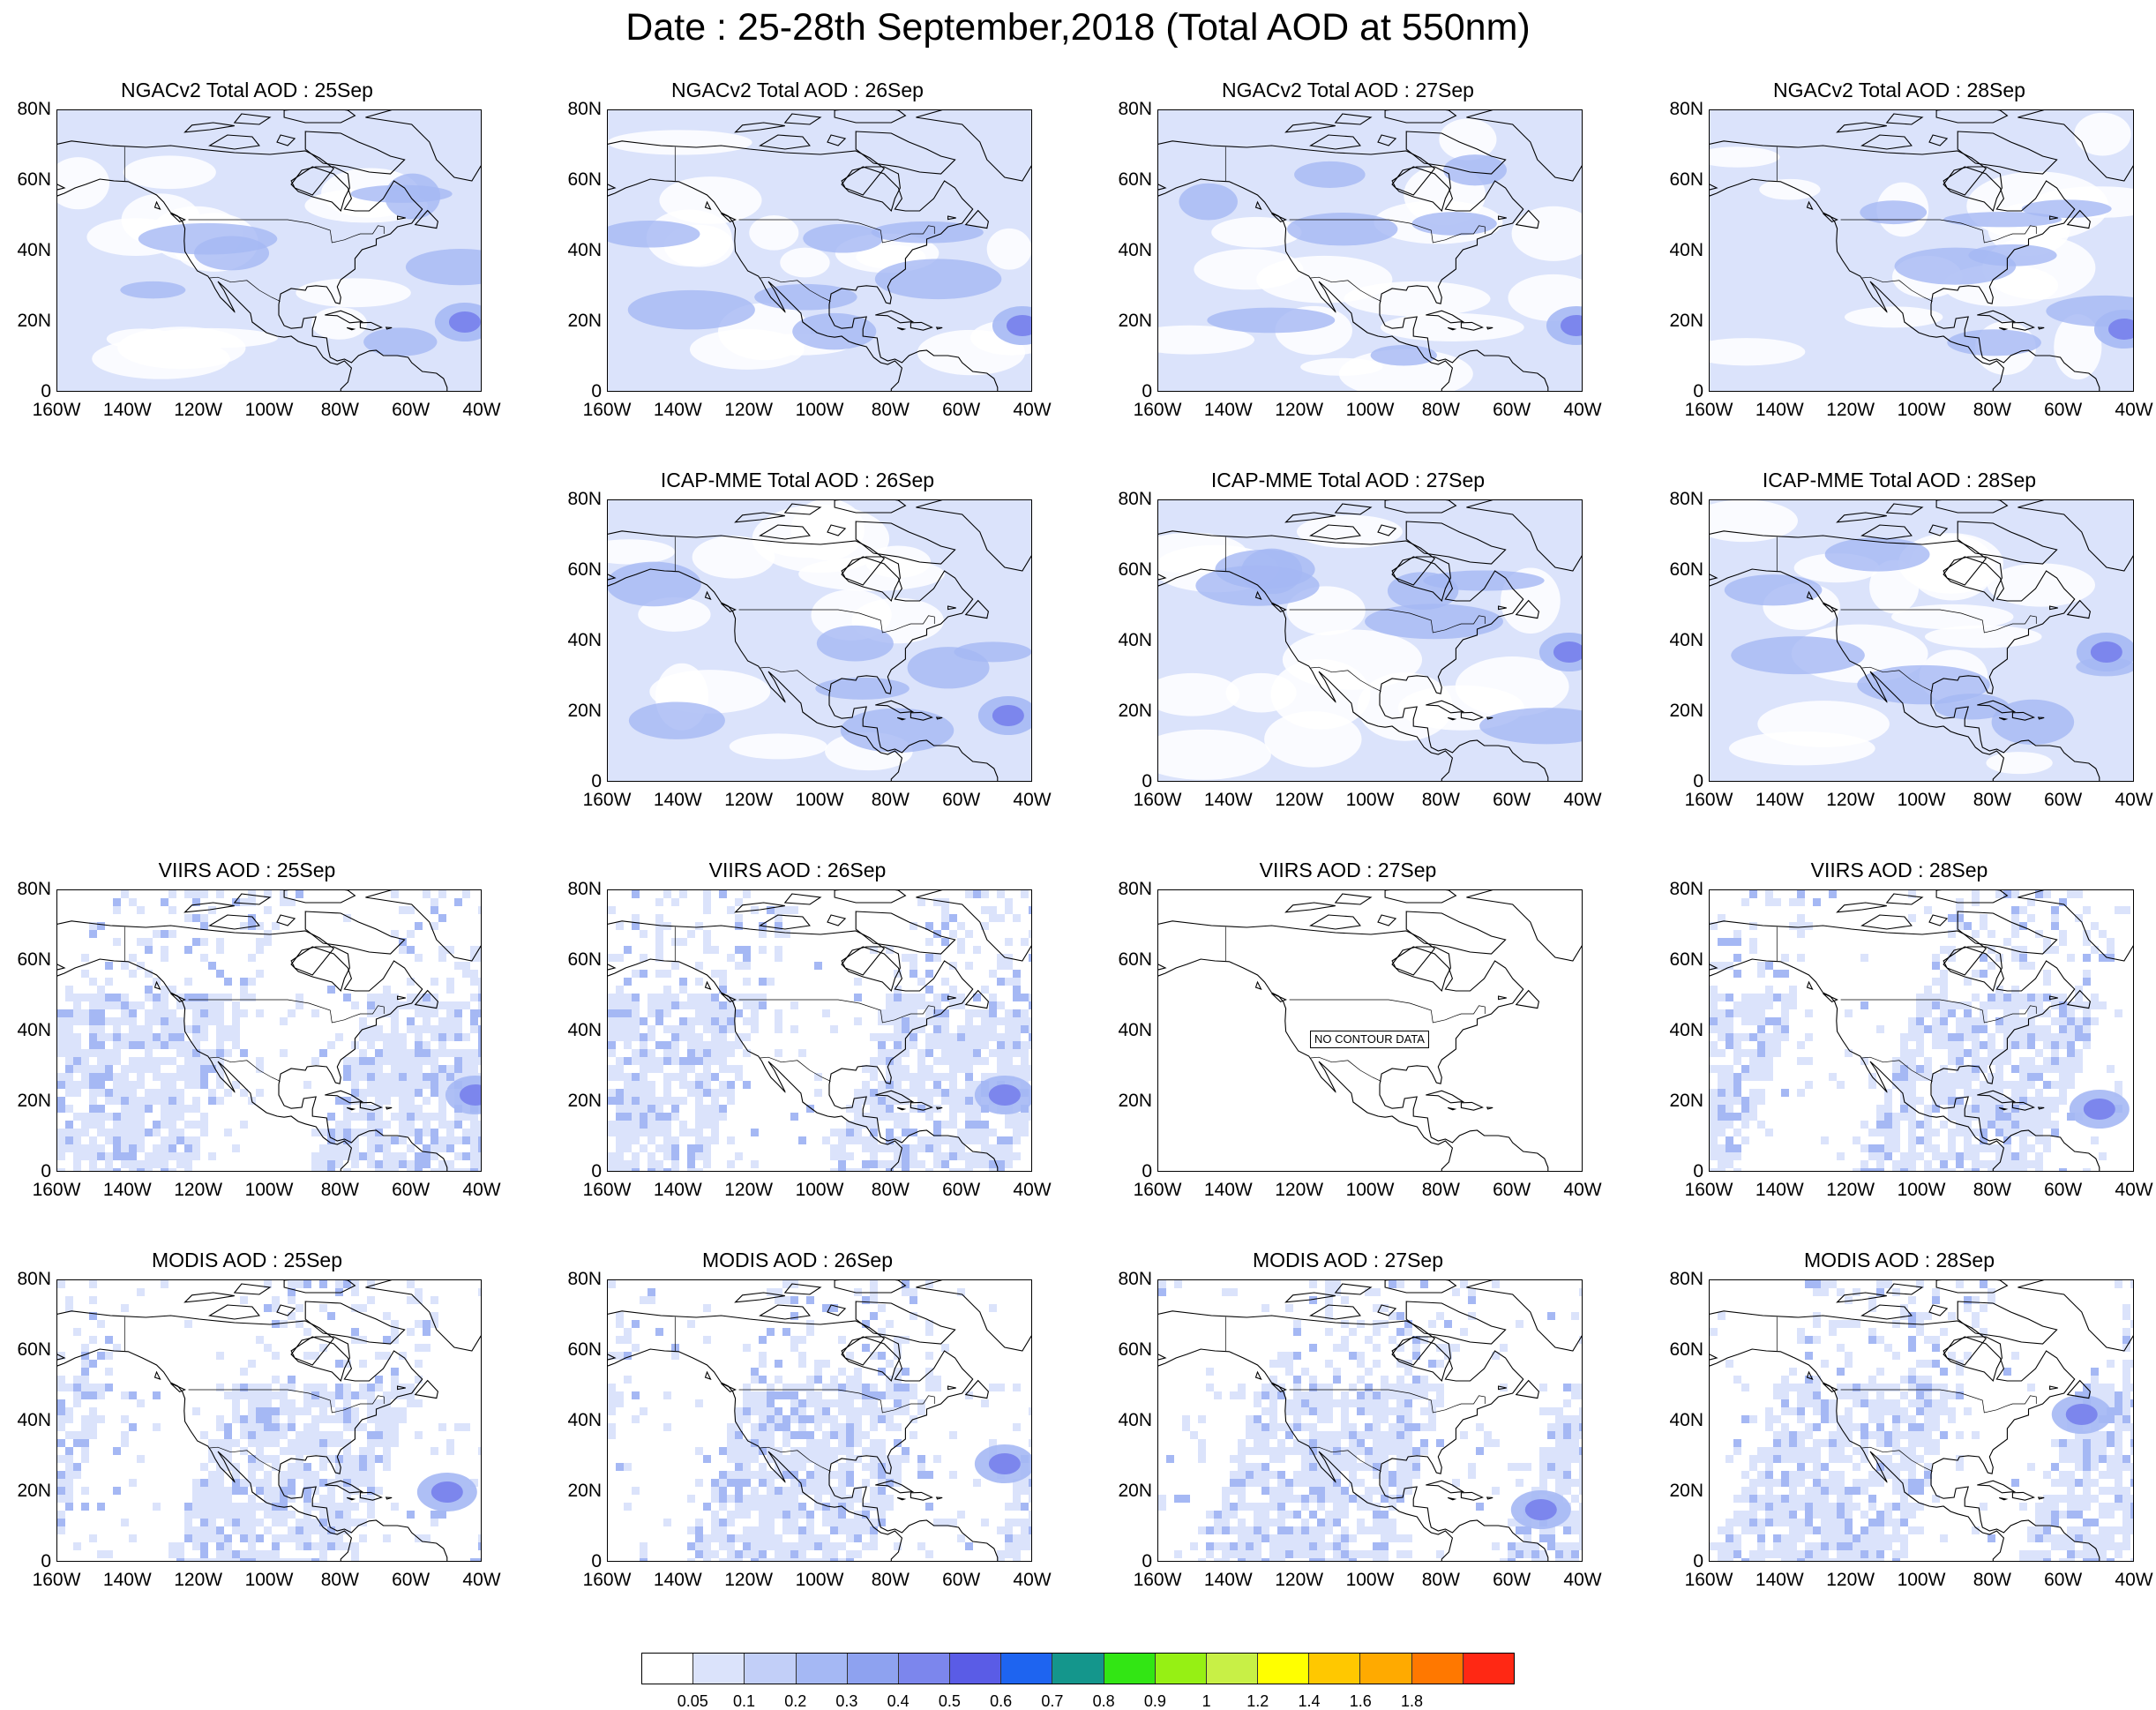  Describe the element at coordinates (820, 640) in the screenshot. I see `map-plot-area` at that location.